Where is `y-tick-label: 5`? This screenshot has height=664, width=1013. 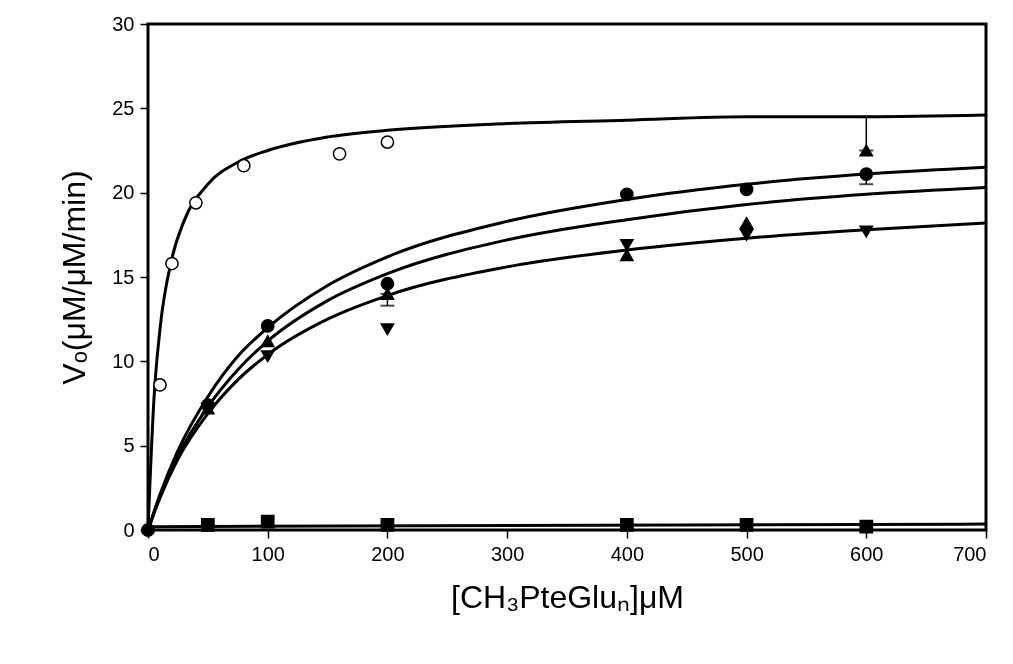 y-tick-label: 5 is located at coordinates (129, 445).